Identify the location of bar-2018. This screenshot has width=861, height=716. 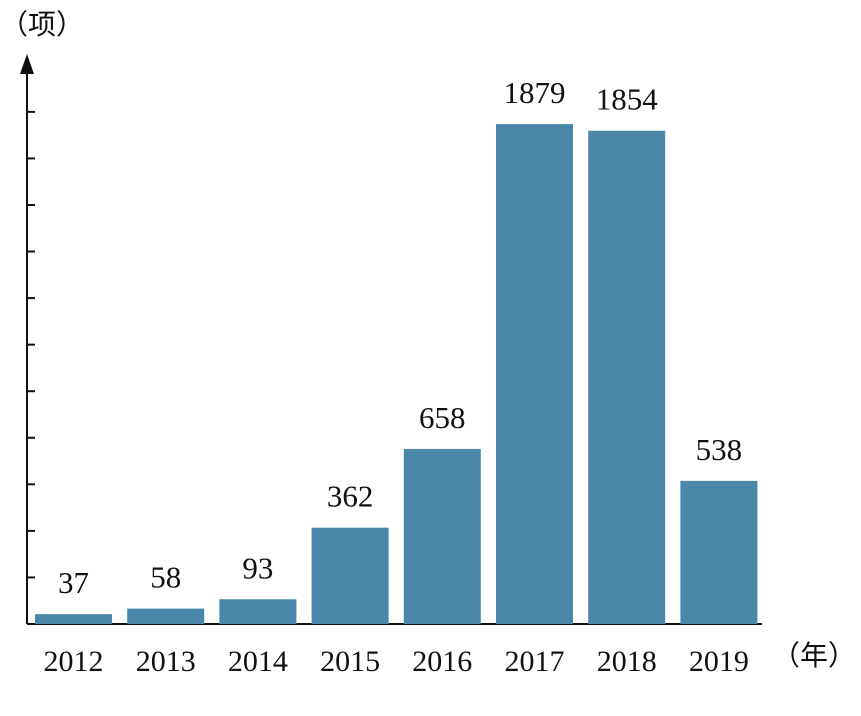
(627, 377).